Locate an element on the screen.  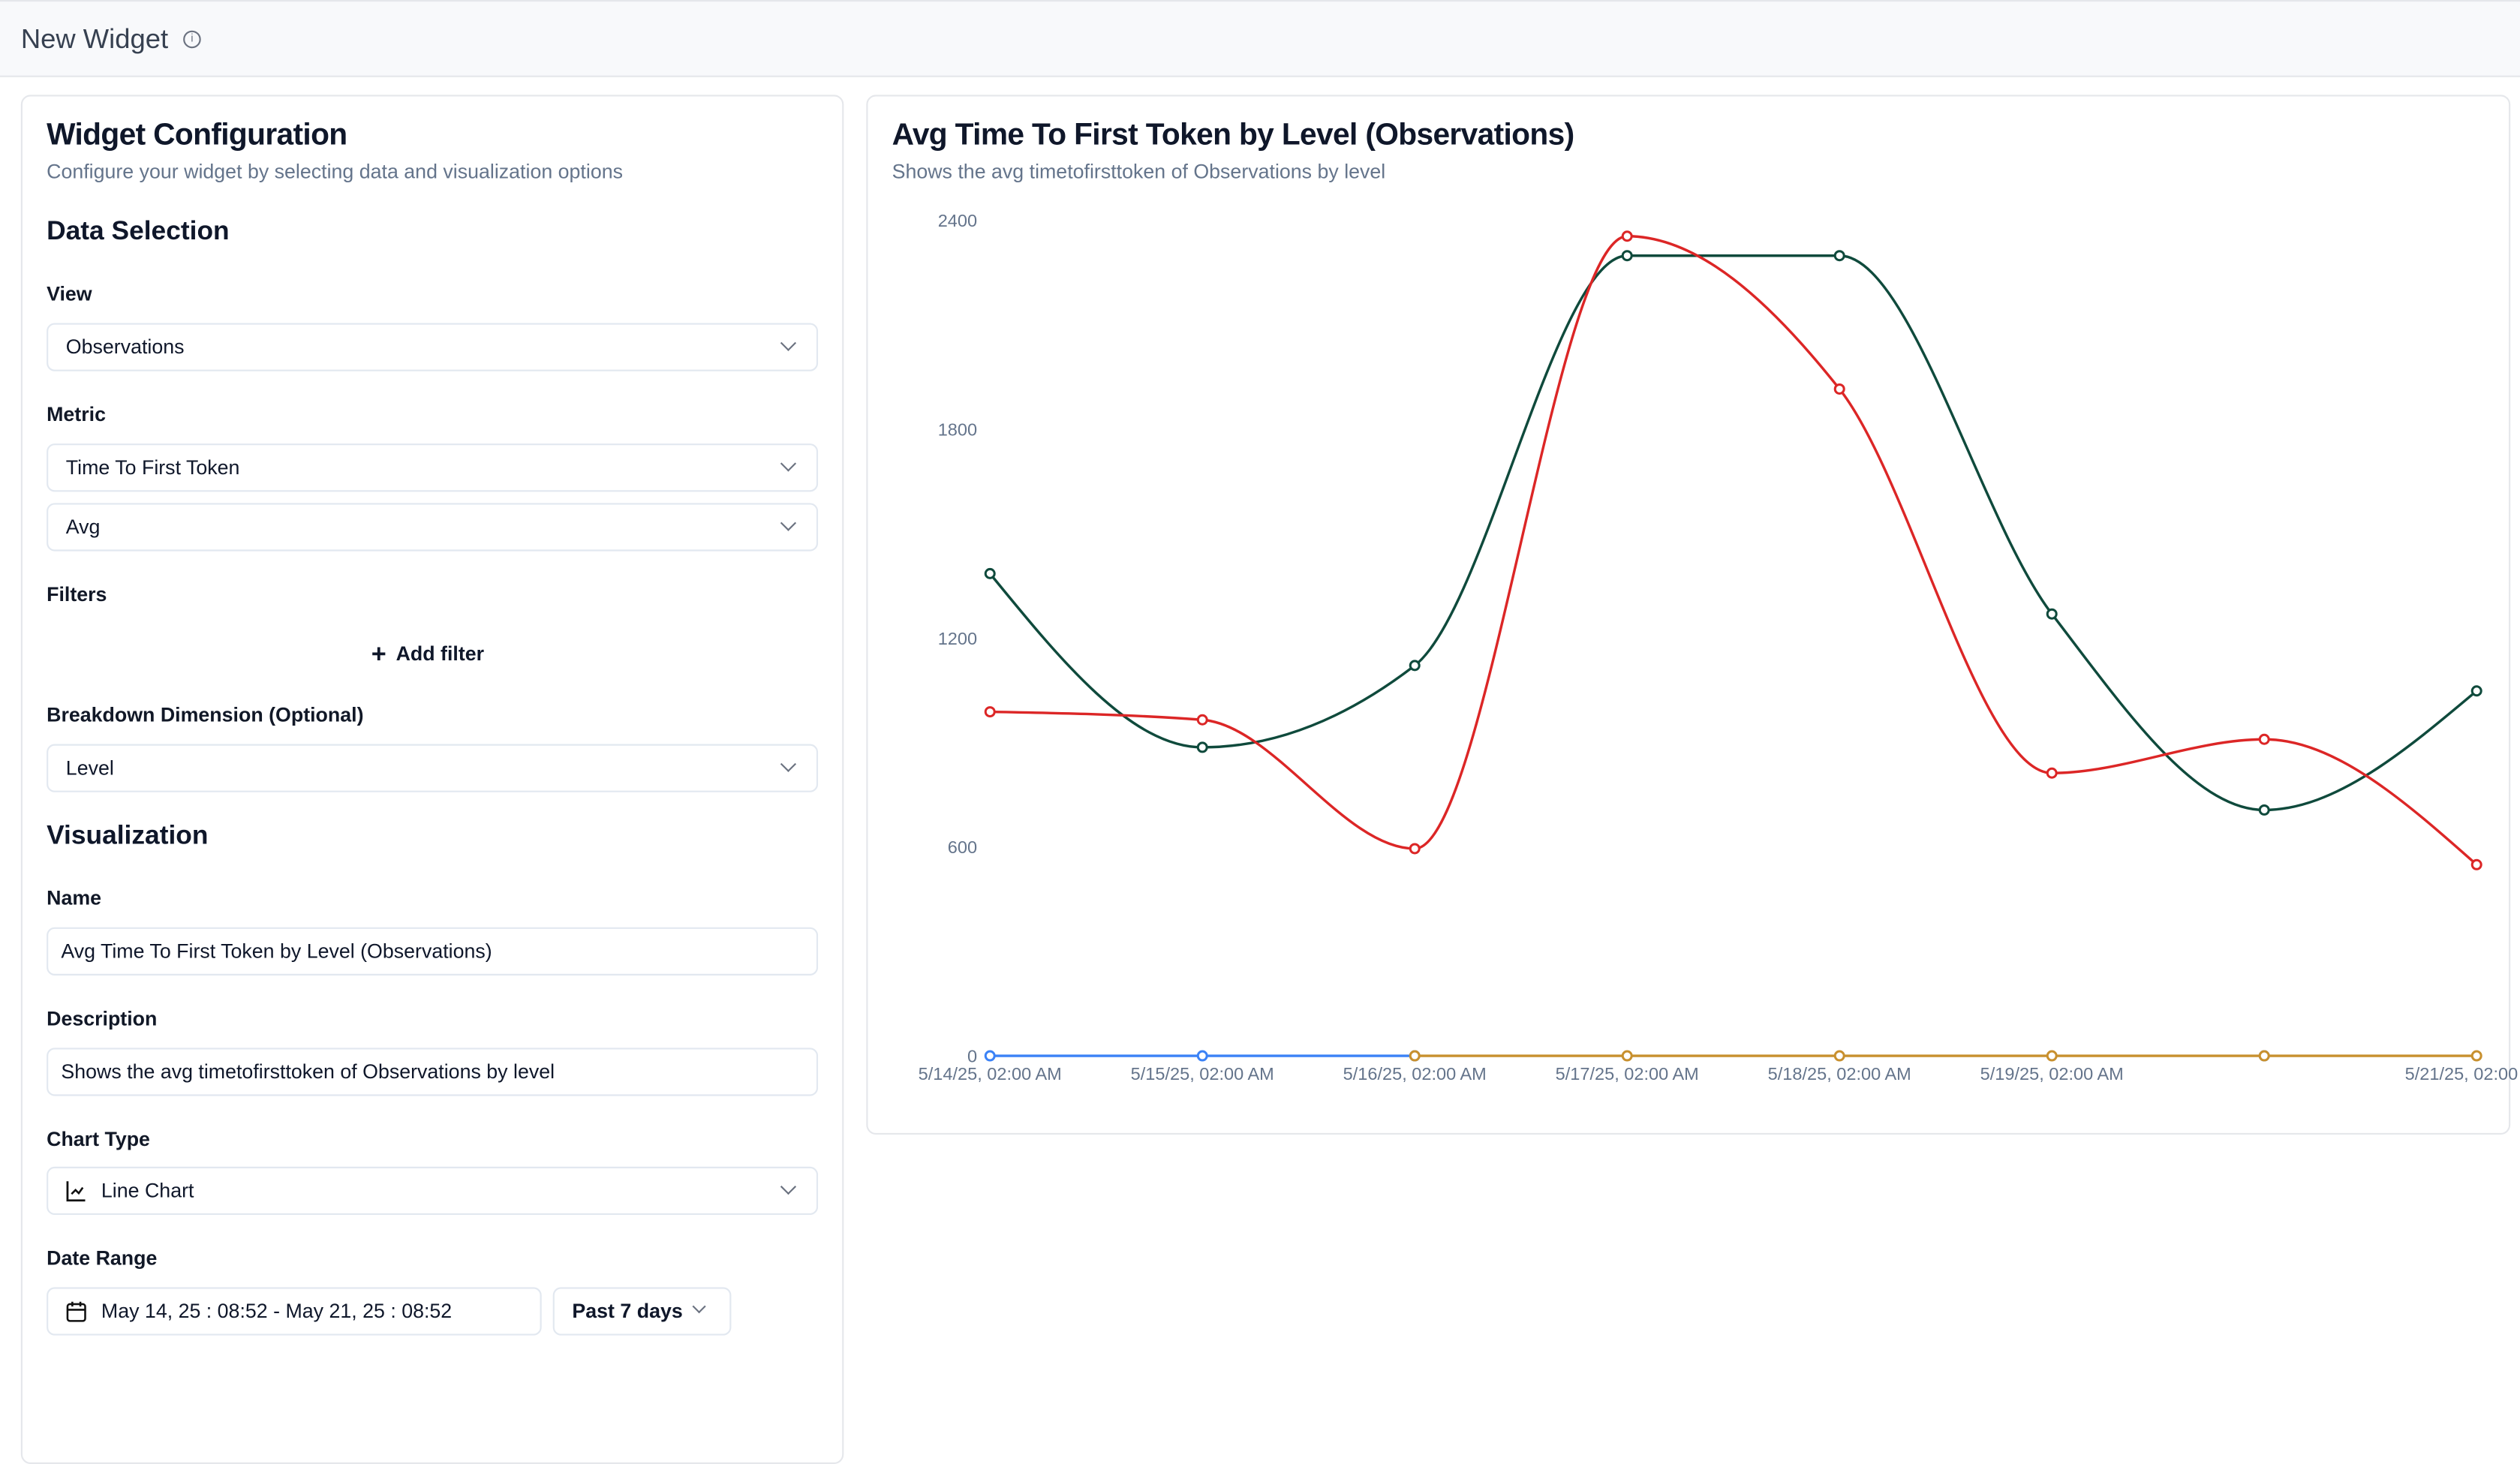
x-tick-label: 5/15/25, 02:00 AM is located at coordinates (1202, 1074).